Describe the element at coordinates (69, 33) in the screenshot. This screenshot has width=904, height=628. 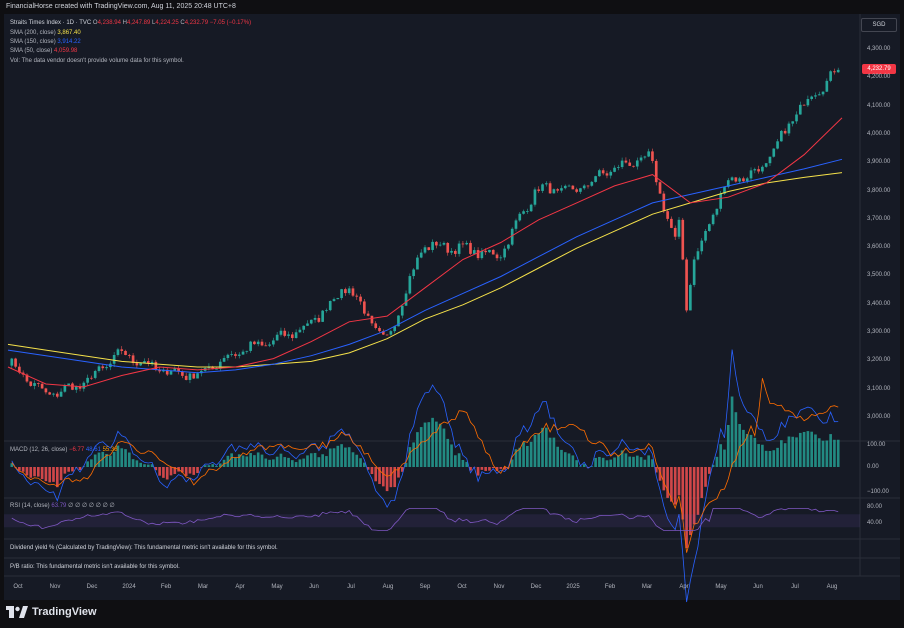
I see `sma200-value: 3,867.40` at that location.